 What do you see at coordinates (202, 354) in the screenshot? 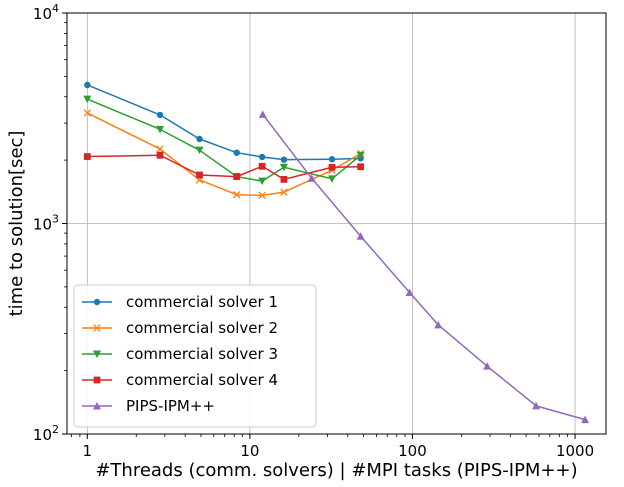
I see `legend-label: commercial solver 3` at bounding box center [202, 354].